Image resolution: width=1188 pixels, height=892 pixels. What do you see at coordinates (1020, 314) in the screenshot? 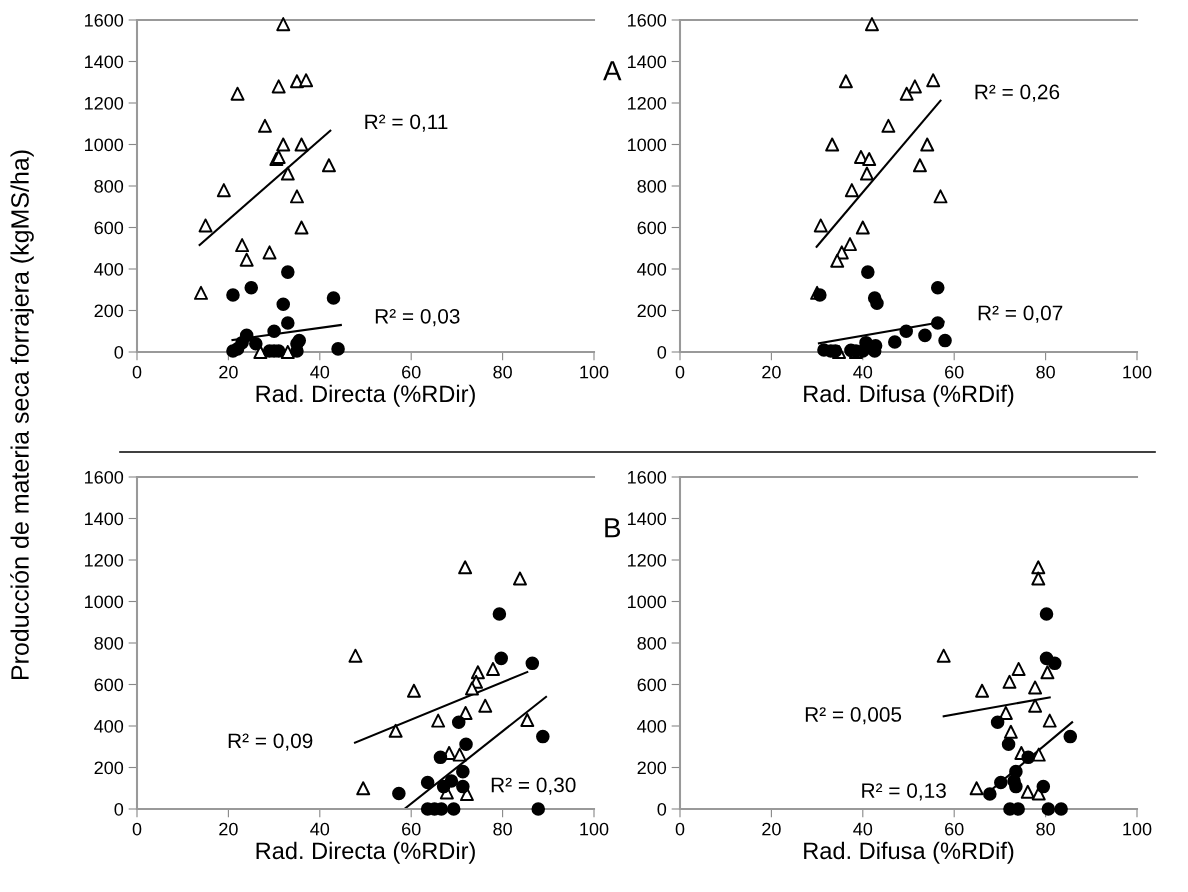
I see `annotation: R² = 0,07` at bounding box center [1020, 314].